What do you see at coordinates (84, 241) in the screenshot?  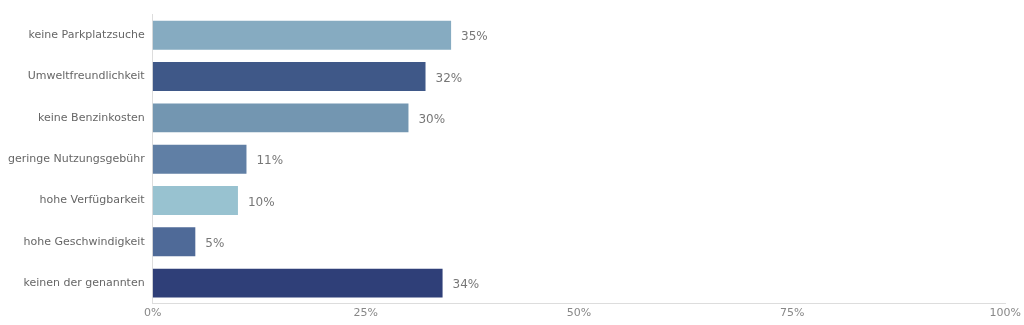 I see `y-tick-label: hohe Geschwindigkeit` at bounding box center [84, 241].